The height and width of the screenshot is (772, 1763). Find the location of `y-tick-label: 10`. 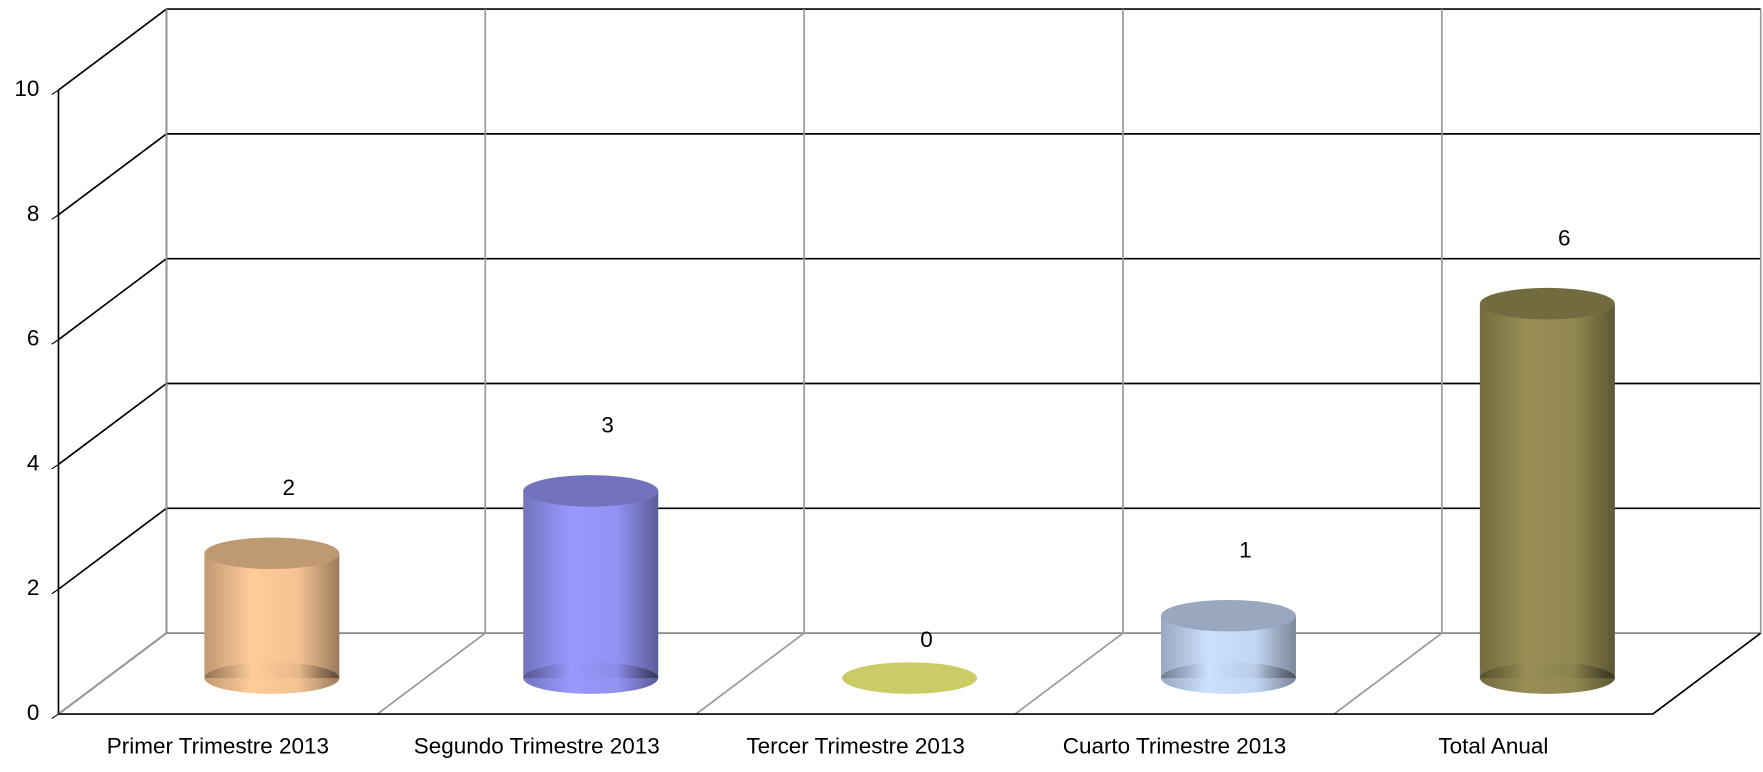

y-tick-label: 10 is located at coordinates (26, 88).